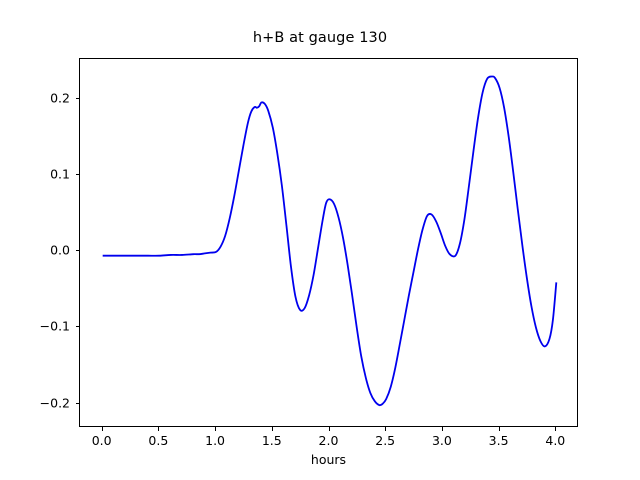 The height and width of the screenshot is (480, 640). I want to click on x-tick-label: 3.5, so click(498, 440).